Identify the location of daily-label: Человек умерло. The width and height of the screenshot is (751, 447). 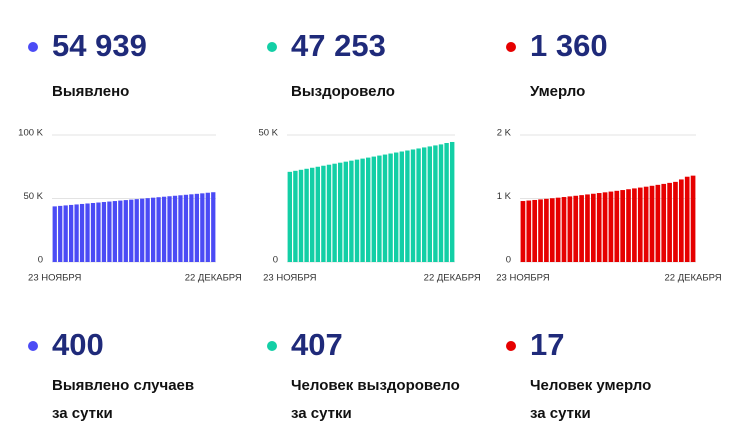
(590, 385).